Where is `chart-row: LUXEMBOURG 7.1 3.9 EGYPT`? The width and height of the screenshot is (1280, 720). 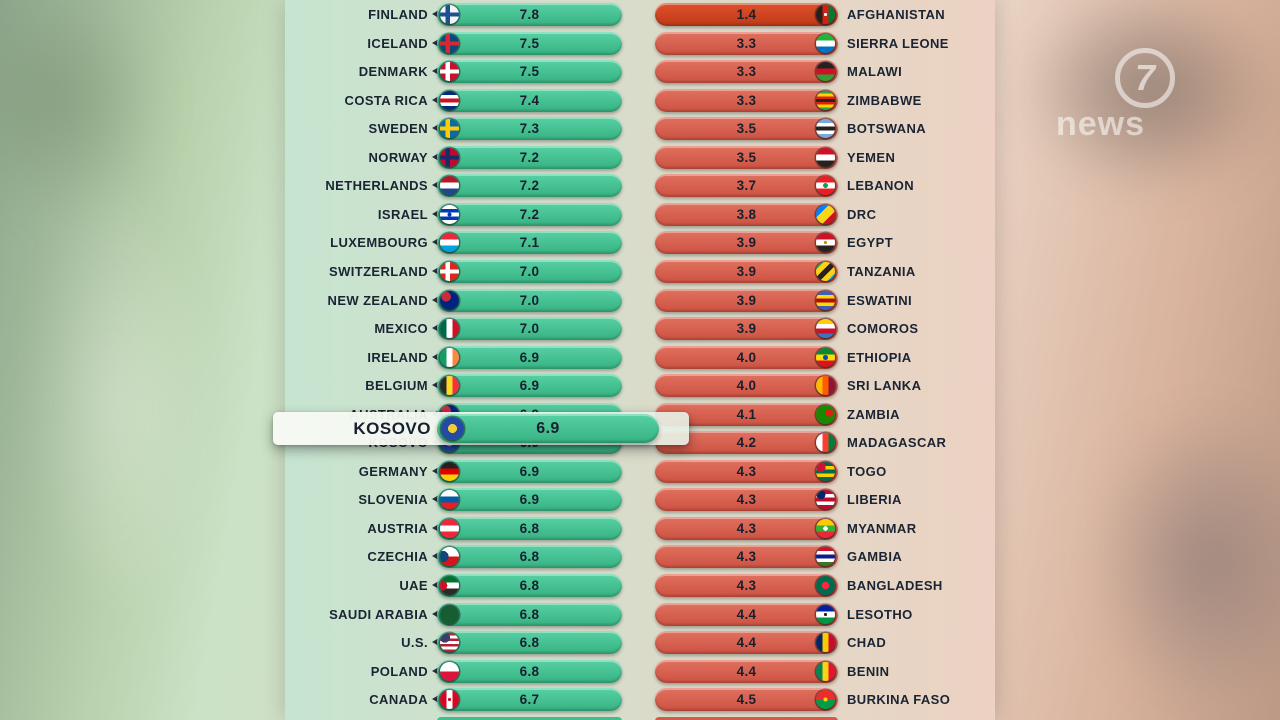
chart-row: LUXEMBOURG 7.1 3.9 EGYPT is located at coordinates (640, 243).